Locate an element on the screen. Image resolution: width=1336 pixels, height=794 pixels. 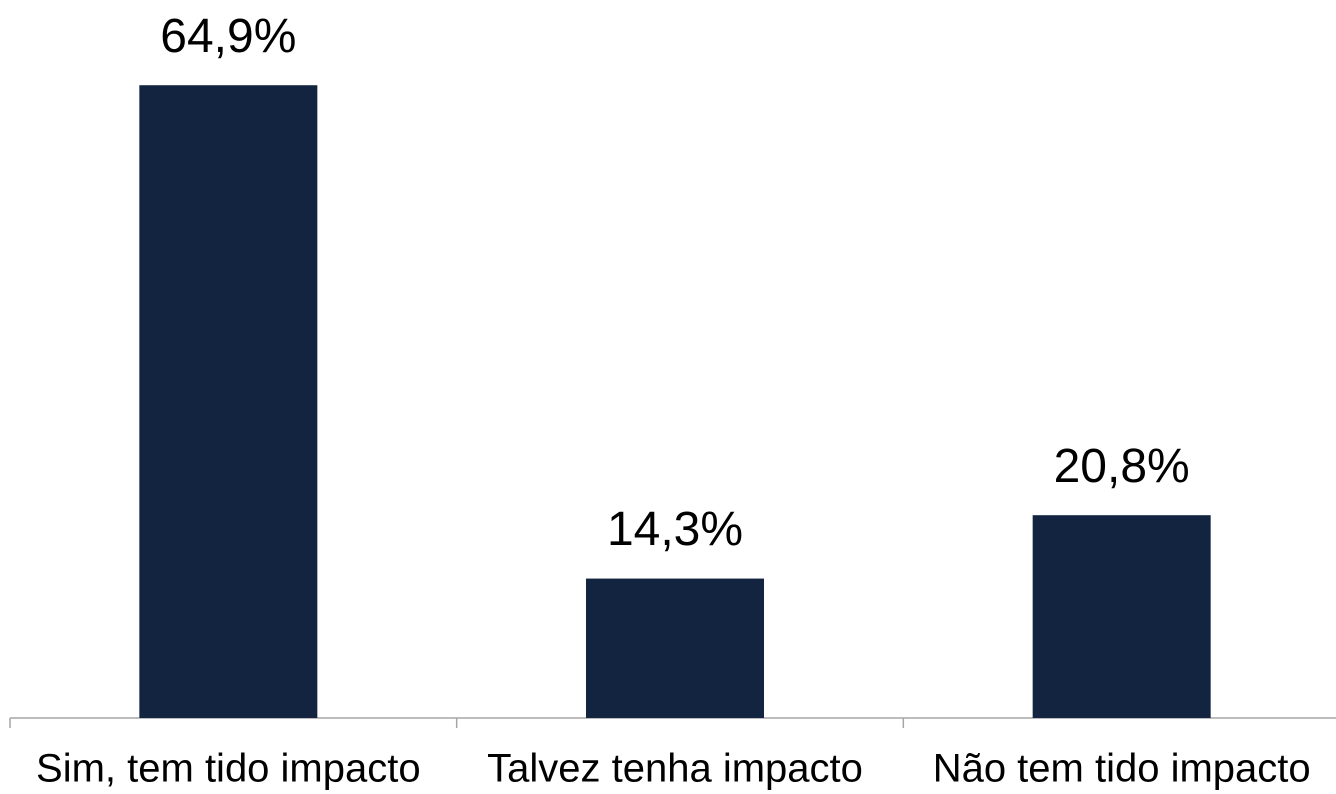
value-label: 20,8% is located at coordinates (1122, 466).